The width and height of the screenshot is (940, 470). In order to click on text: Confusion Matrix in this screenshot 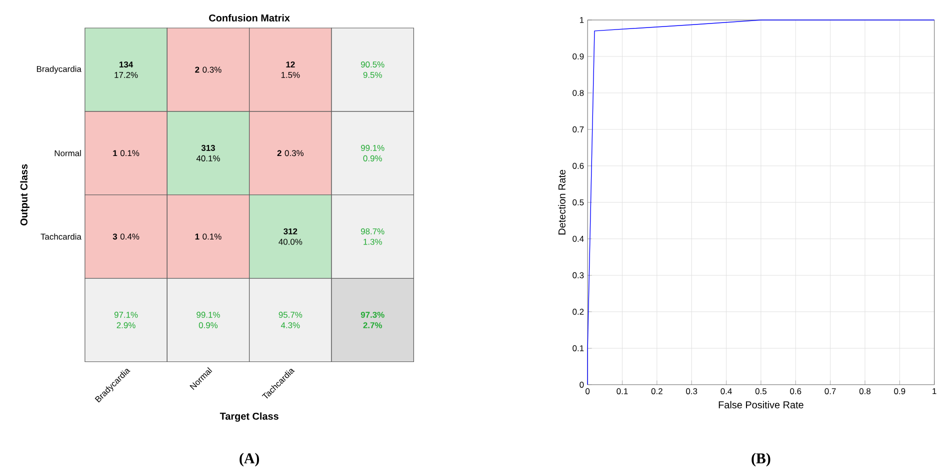, I will do `click(249, 18)`.